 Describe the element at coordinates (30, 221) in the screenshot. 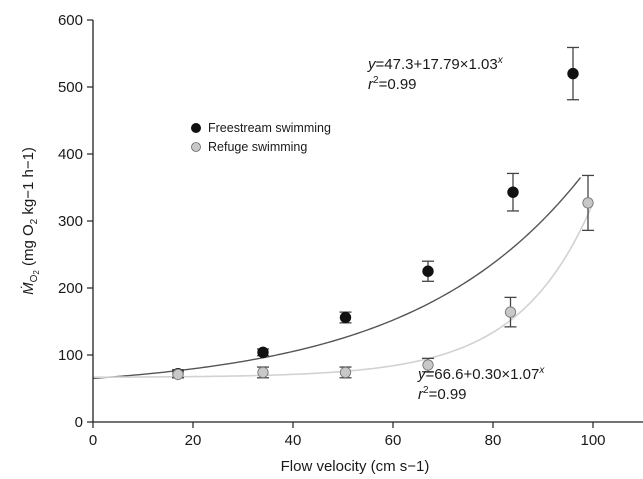

I see `y-axis-title: ṀO2 (mg O2 kg−1 h−1)` at that location.